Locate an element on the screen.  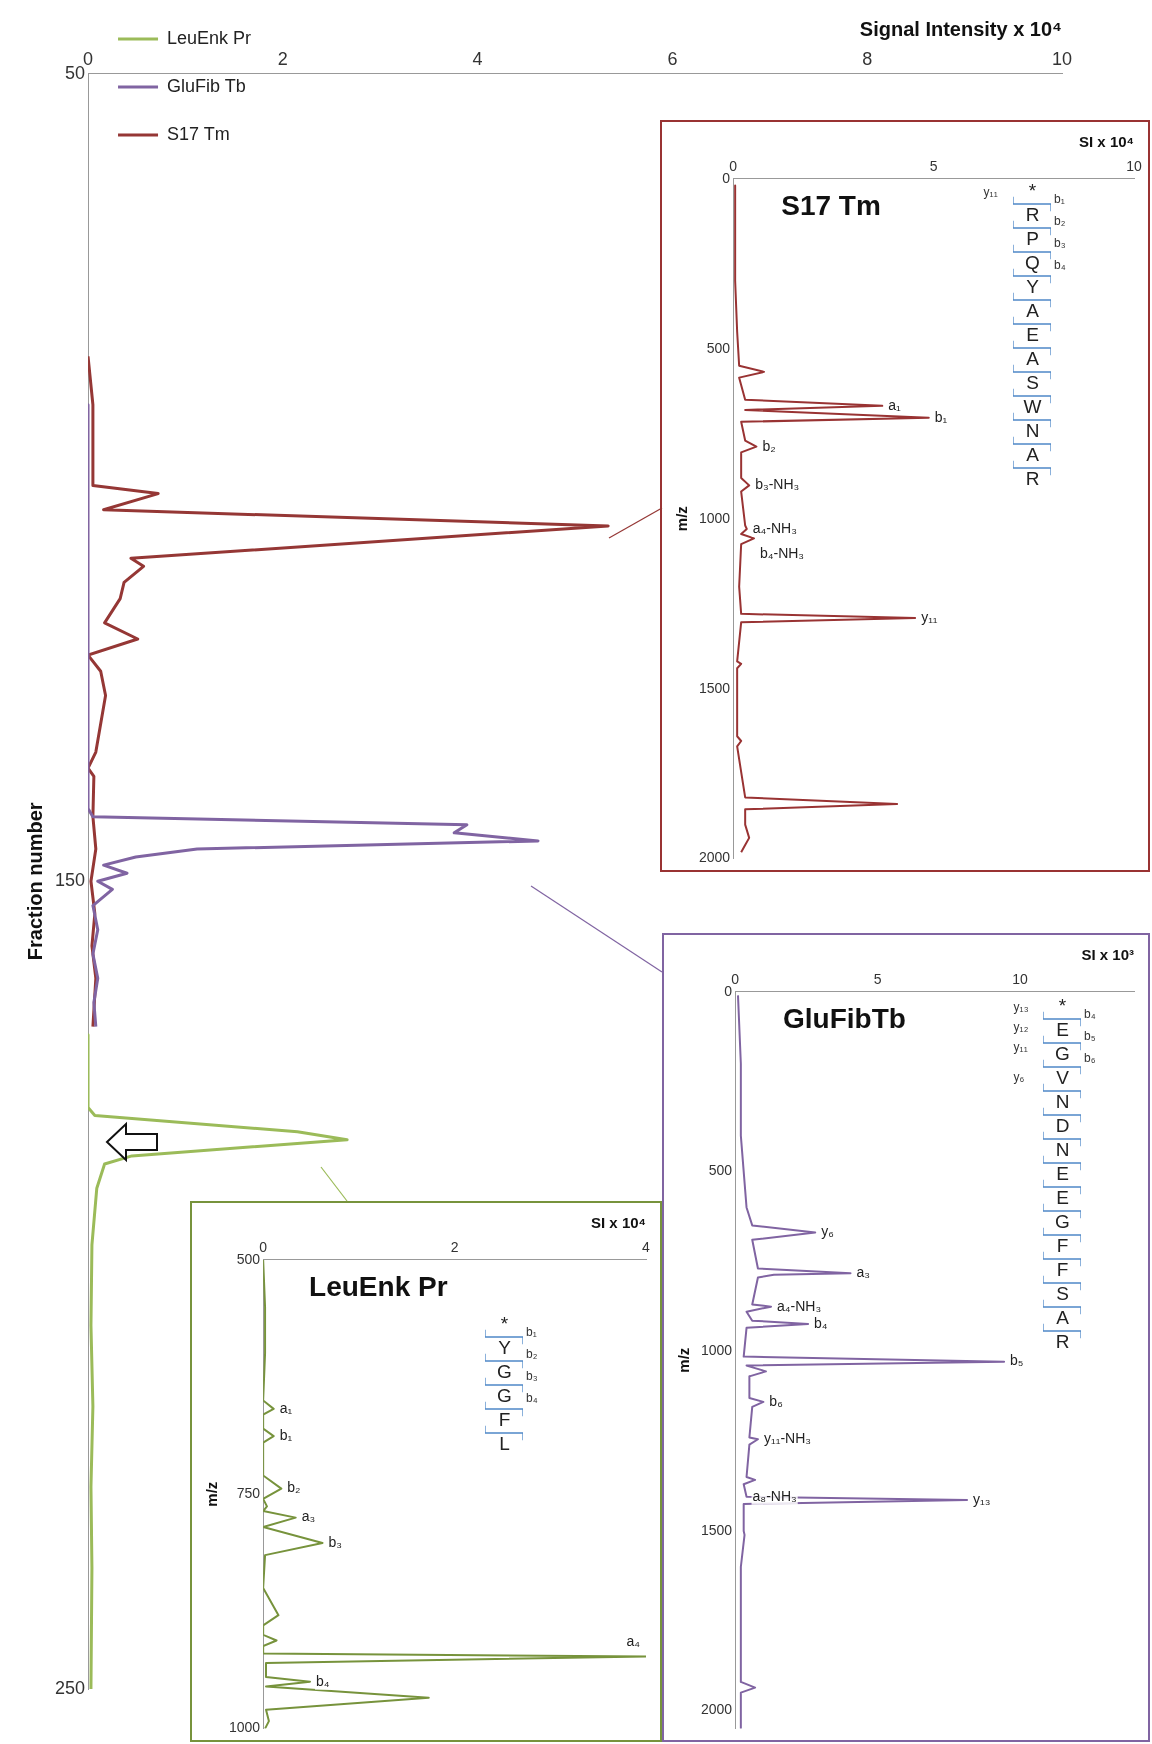
legend-label: S17 Tm is located at coordinates (198, 133).